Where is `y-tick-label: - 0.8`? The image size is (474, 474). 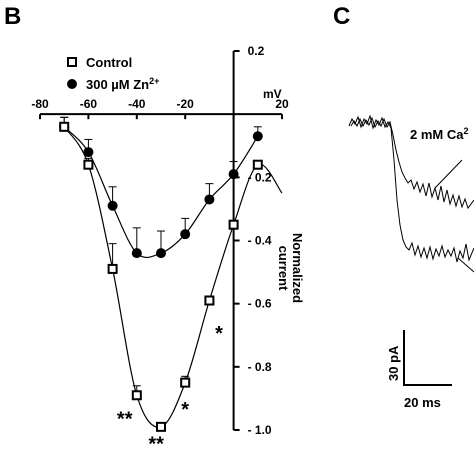 y-tick-label: - 0.8 is located at coordinates (260, 367).